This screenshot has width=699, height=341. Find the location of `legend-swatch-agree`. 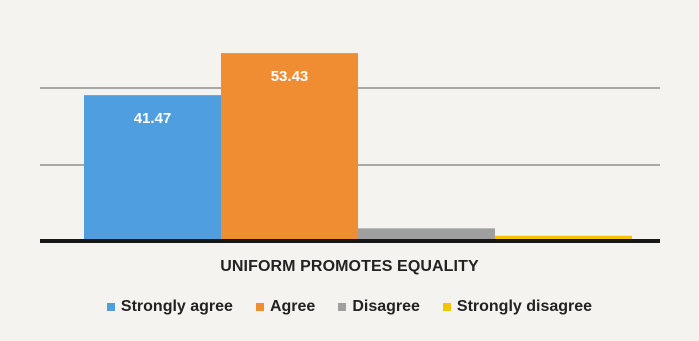

legend-swatch-agree is located at coordinates (259, 307).